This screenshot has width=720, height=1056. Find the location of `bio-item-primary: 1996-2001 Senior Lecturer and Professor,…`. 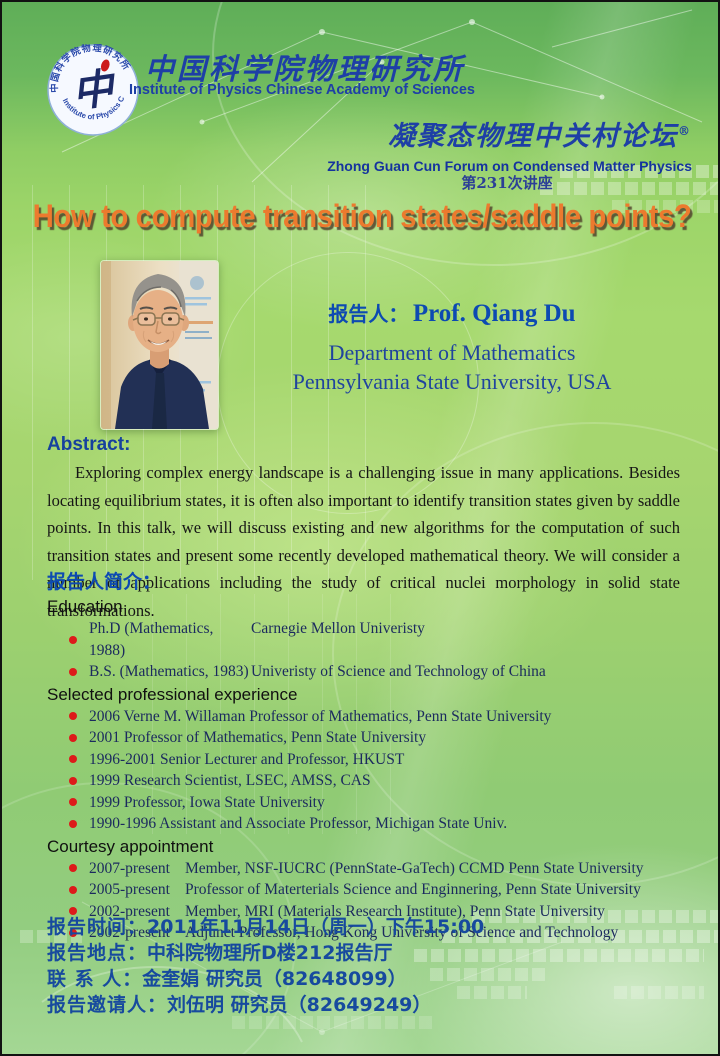

bio-item-primary: 1996-2001 Senior Lecturer and Professor,… is located at coordinates (247, 759).